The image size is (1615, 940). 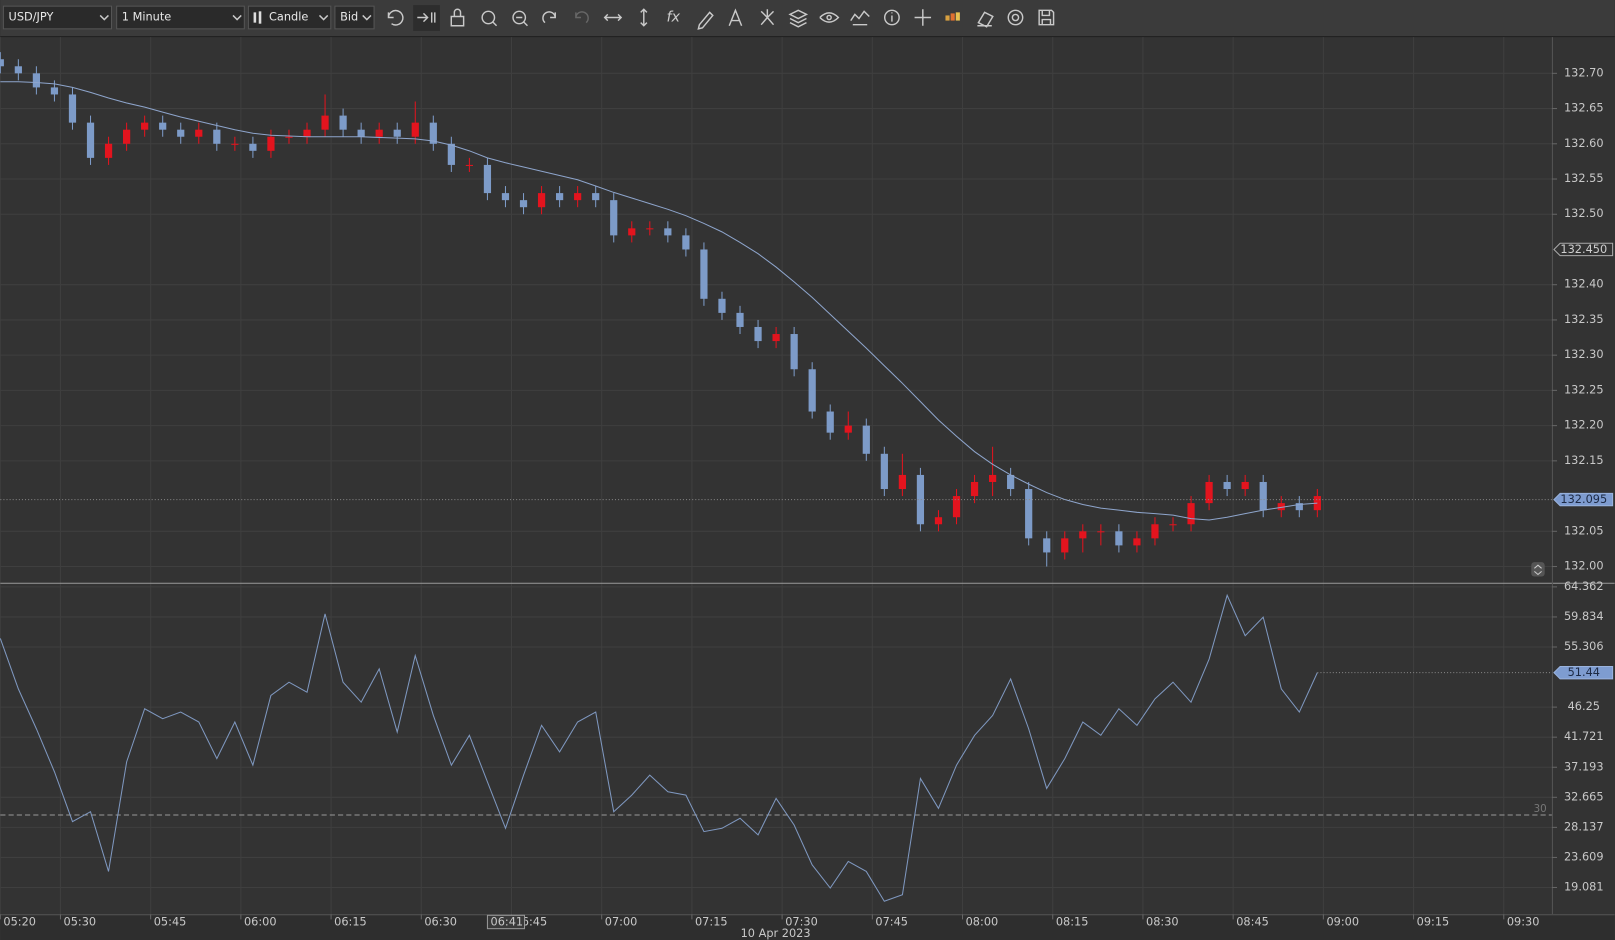 I want to click on objects-icon, so click(x=767, y=17).